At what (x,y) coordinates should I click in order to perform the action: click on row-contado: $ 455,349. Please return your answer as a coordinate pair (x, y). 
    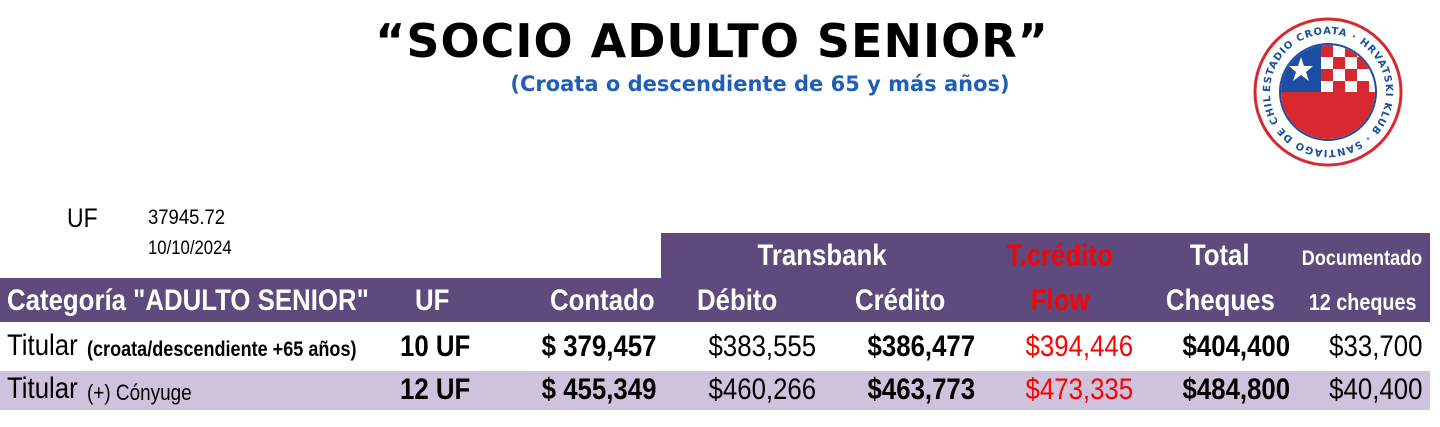
    Looking at the image, I should click on (598, 389).